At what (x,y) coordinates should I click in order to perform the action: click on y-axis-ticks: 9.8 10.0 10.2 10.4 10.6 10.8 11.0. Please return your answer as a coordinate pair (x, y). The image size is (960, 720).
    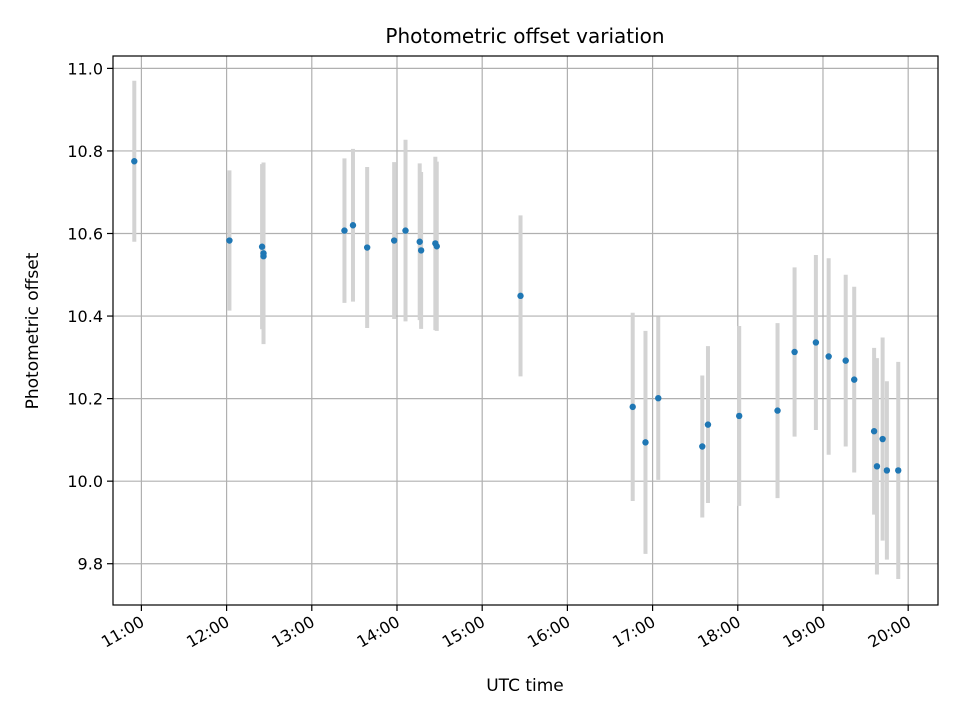
    Looking at the image, I should click on (90, 316).